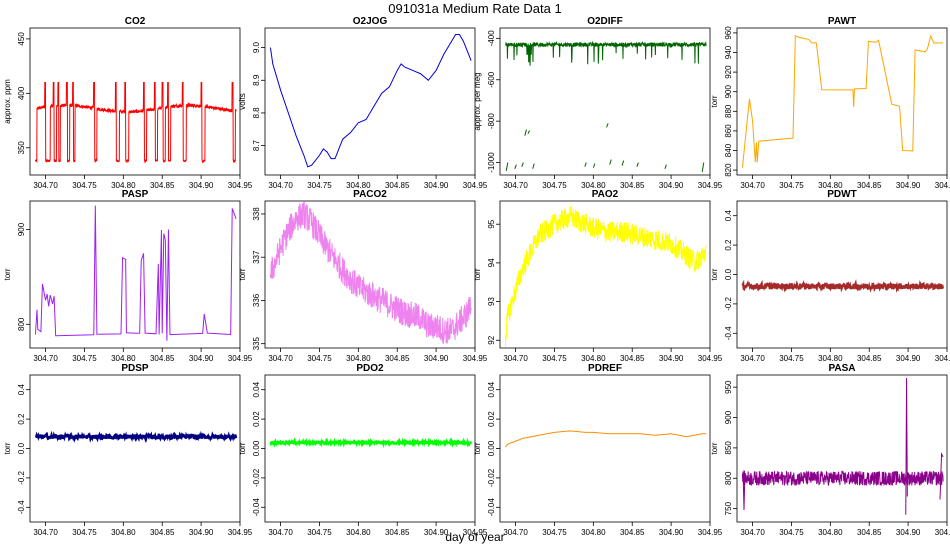 The height and width of the screenshot is (550, 950). What do you see at coordinates (491, 121) in the screenshot?
I see `y-tick-label: -800` at bounding box center [491, 121].